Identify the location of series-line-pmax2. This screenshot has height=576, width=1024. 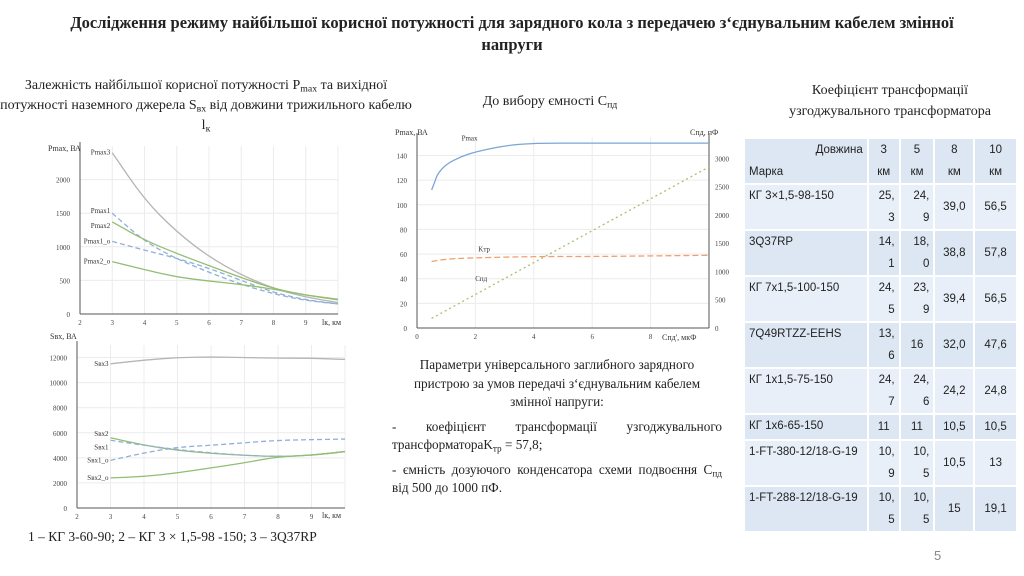
(225, 260).